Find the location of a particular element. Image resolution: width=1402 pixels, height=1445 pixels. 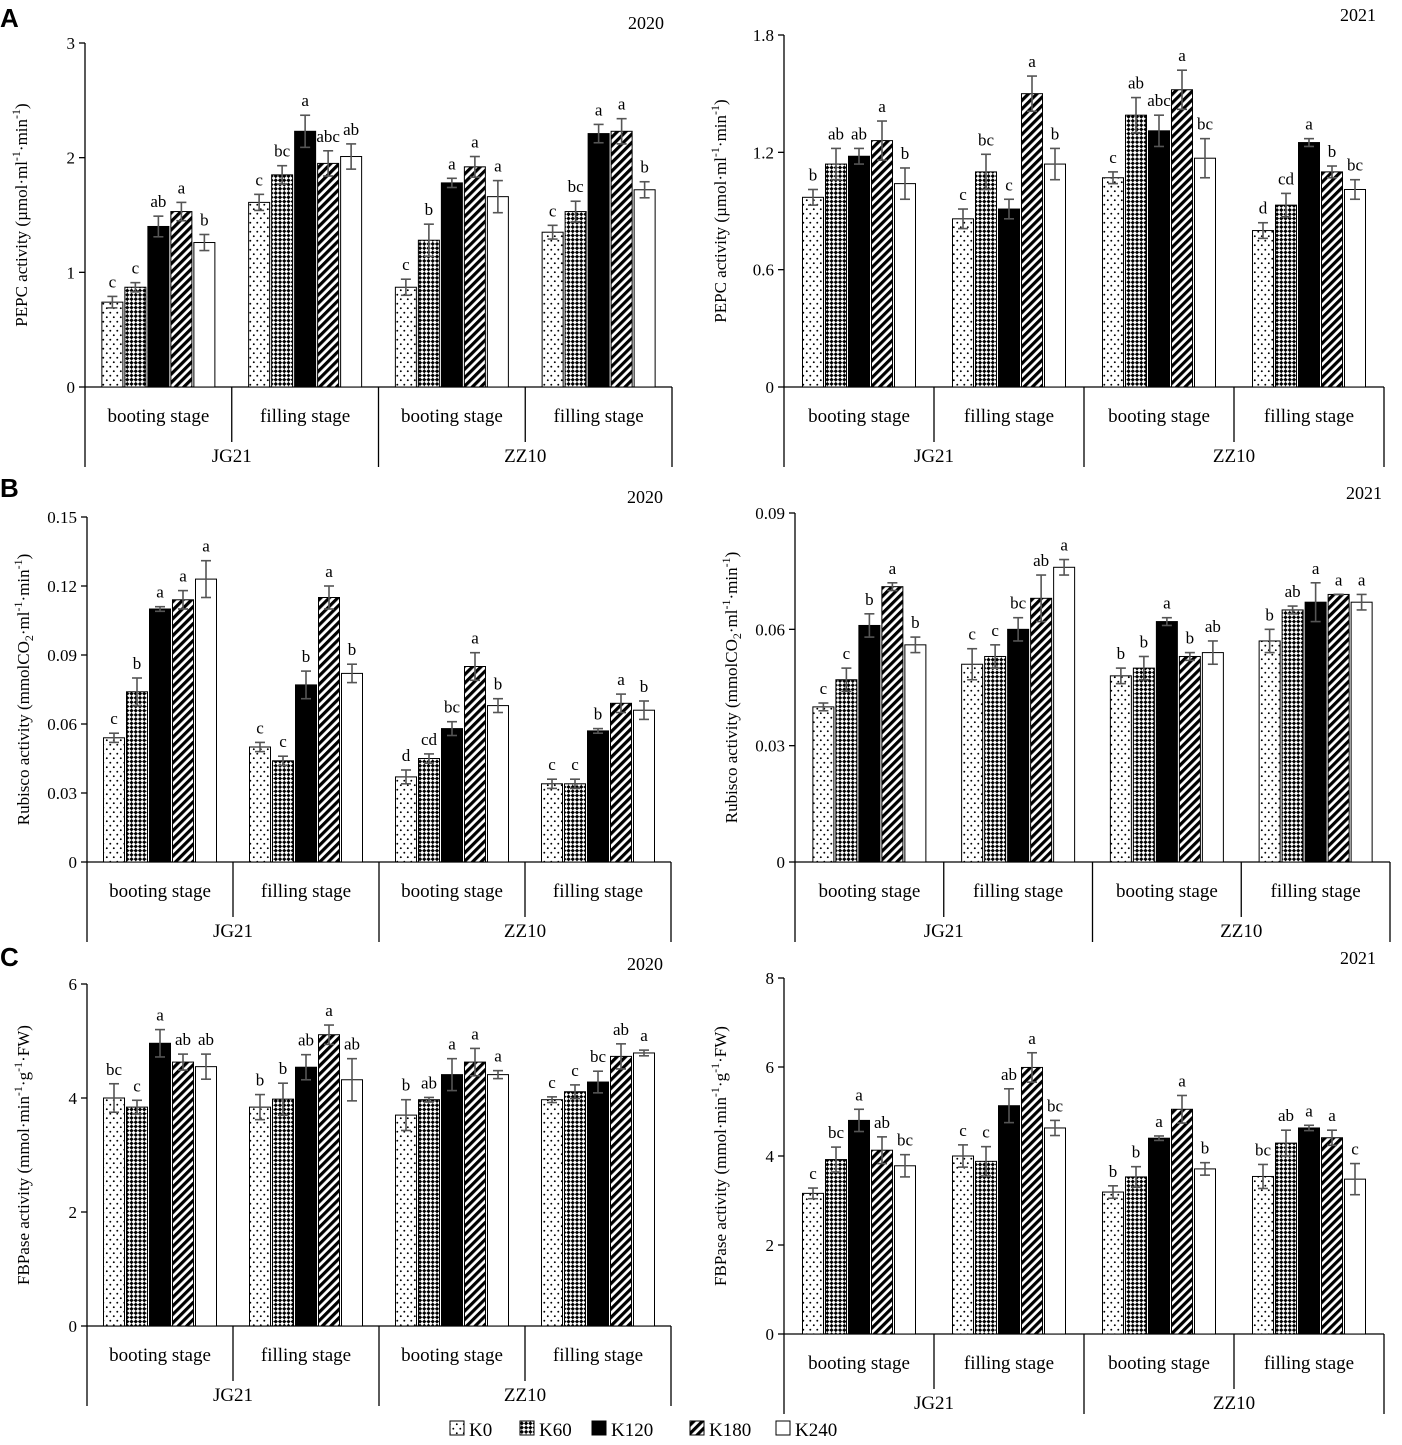

significance-letter: cd is located at coordinates (429, 739).